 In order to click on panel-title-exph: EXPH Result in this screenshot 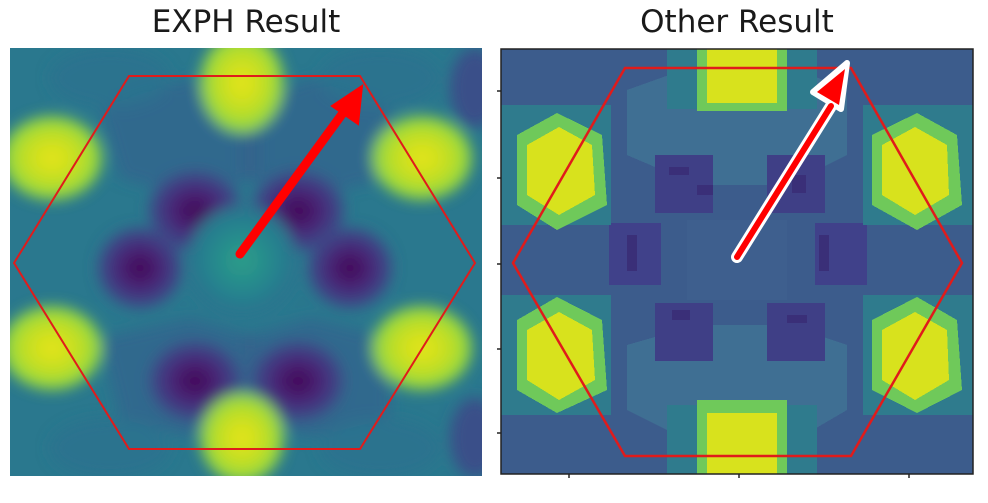, I will do `click(246, 22)`.